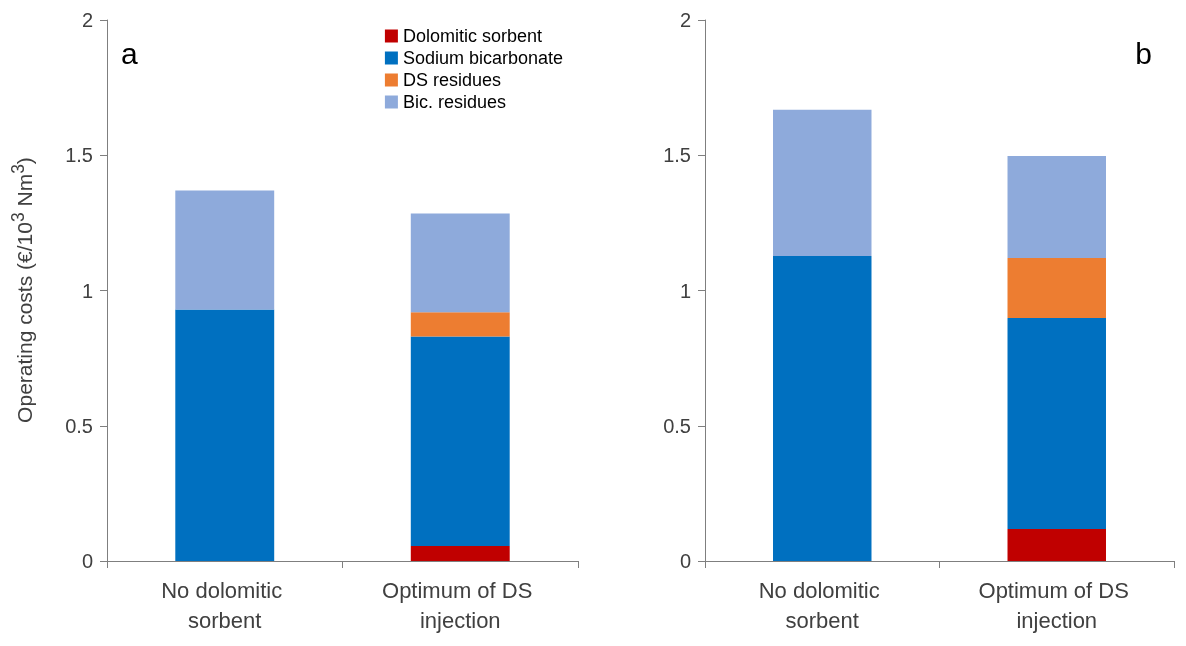  Describe the element at coordinates (1143, 53) in the screenshot. I see `annotation: b` at that location.